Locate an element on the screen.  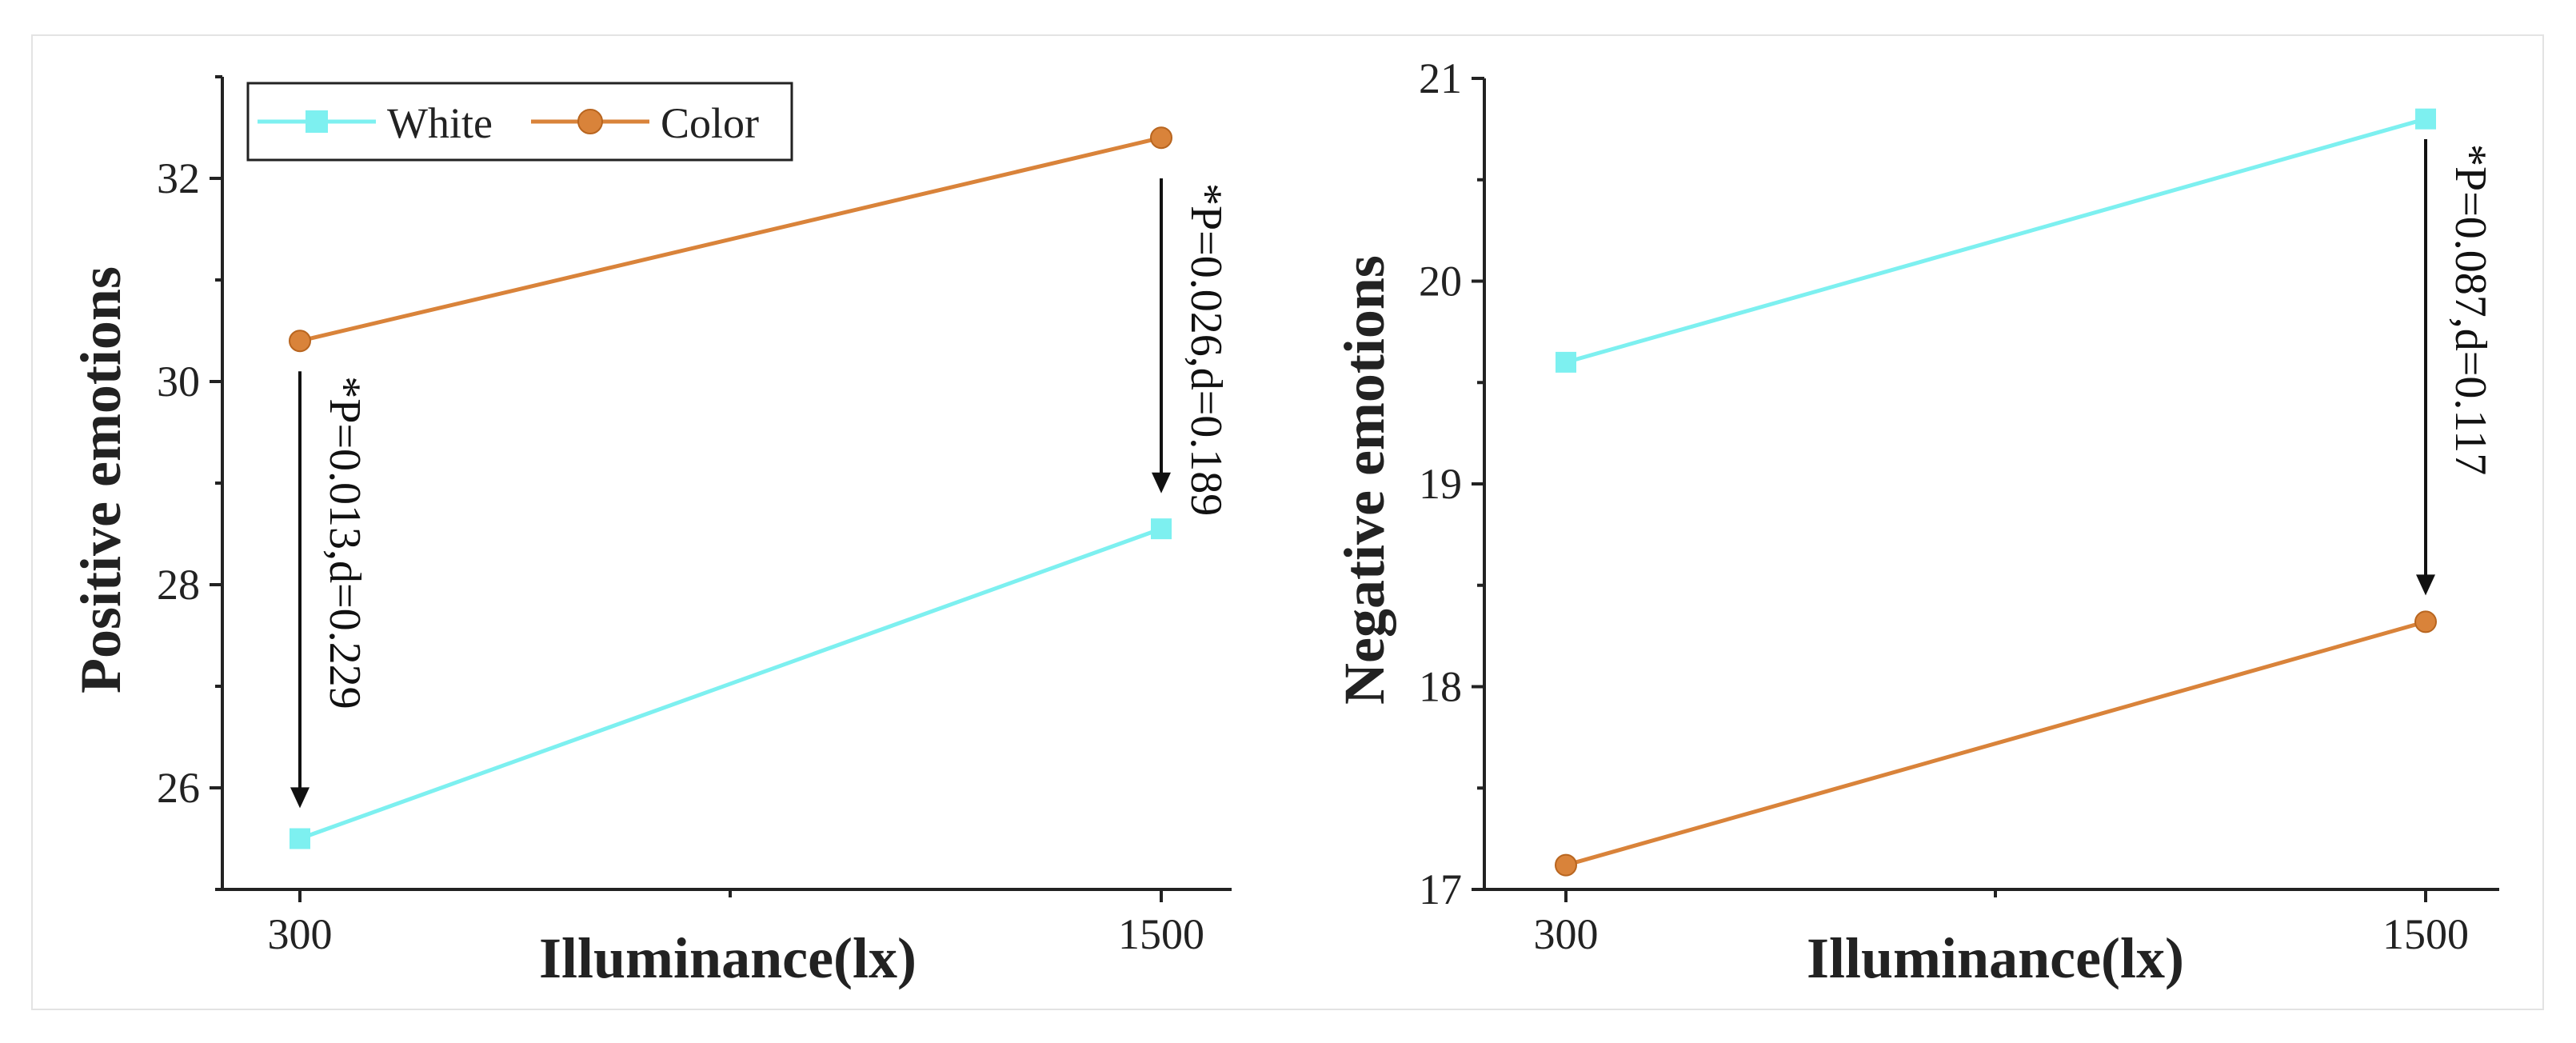
y-ticks: 17 18 19 20 21 is located at coordinates (1451, 483).